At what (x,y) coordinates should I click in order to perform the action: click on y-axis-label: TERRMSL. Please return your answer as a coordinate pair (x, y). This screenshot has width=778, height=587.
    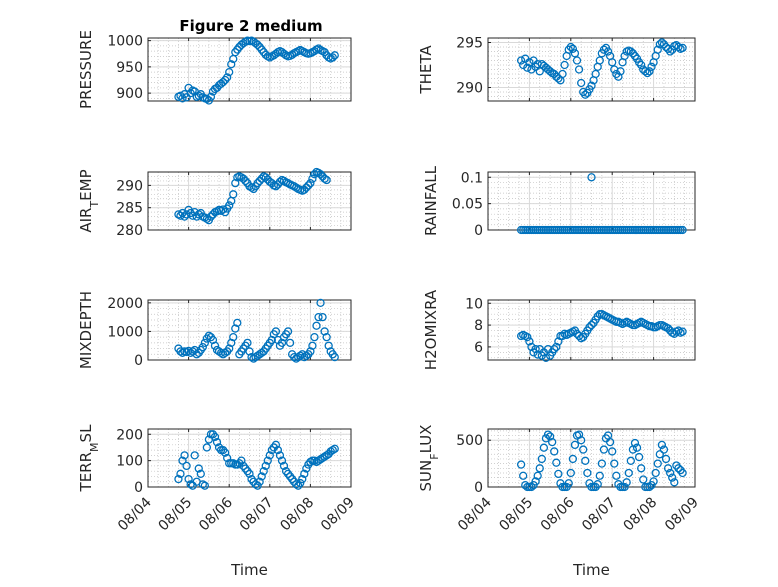
    Looking at the image, I should click on (89, 458).